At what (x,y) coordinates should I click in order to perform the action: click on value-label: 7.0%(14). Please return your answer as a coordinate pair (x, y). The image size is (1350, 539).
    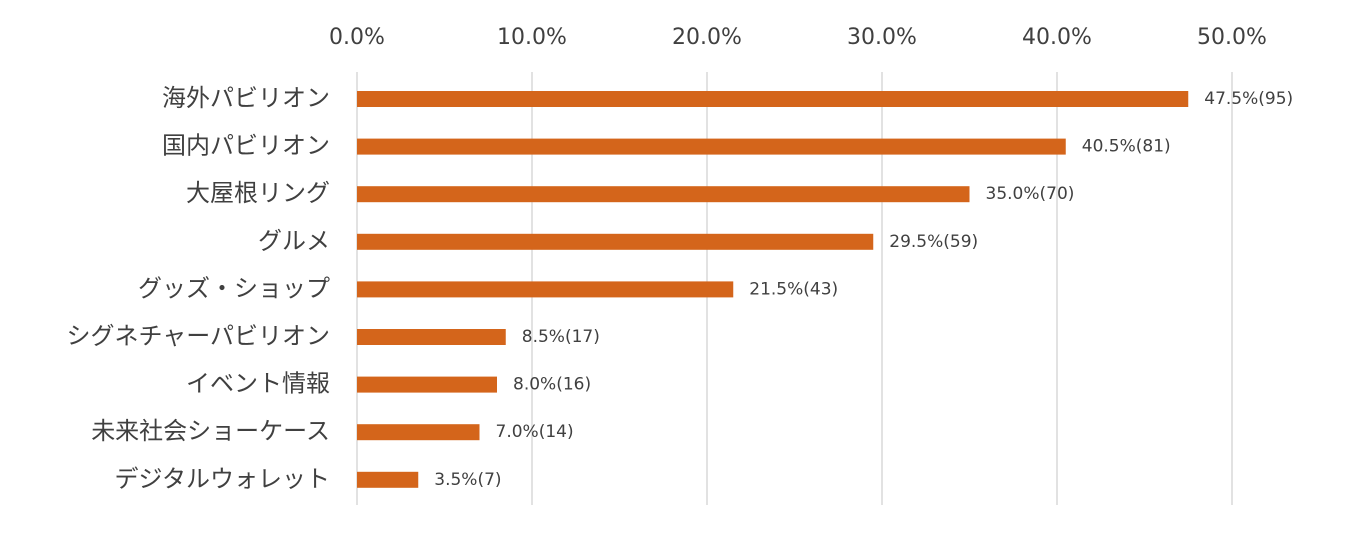
    Looking at the image, I should click on (535, 432).